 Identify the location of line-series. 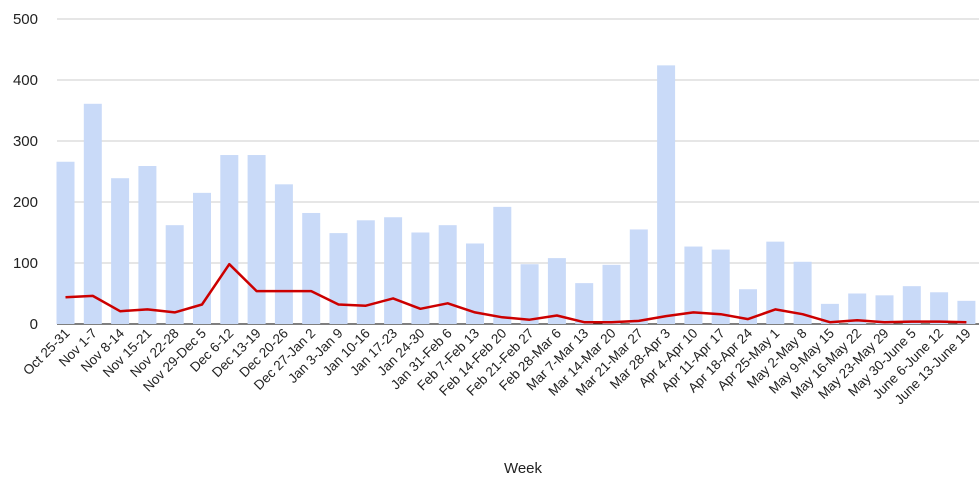
(516, 293).